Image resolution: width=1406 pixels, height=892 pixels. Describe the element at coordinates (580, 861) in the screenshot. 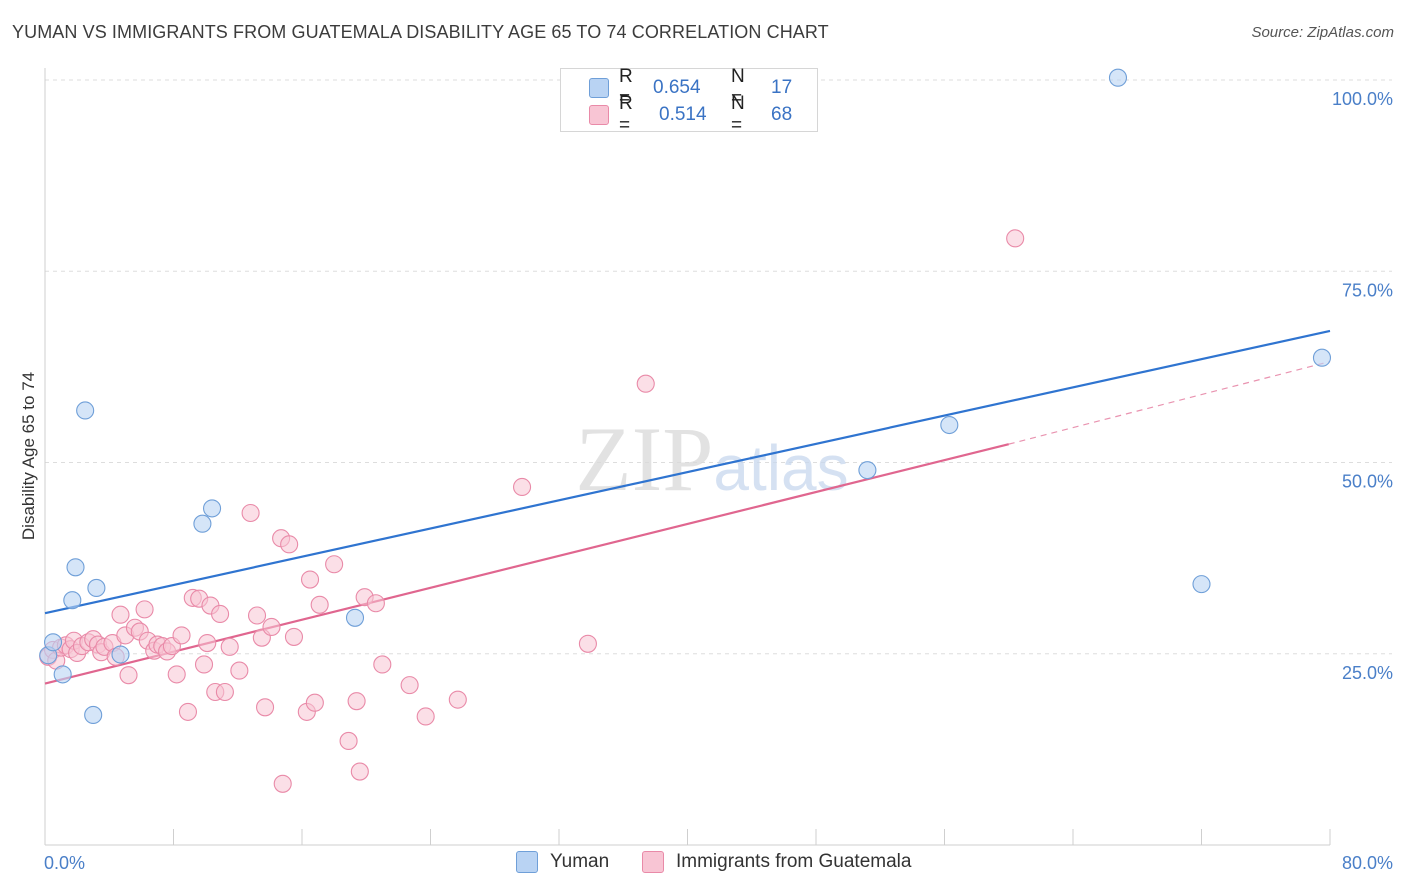

I see `legend-label-yuman: Yuman` at that location.